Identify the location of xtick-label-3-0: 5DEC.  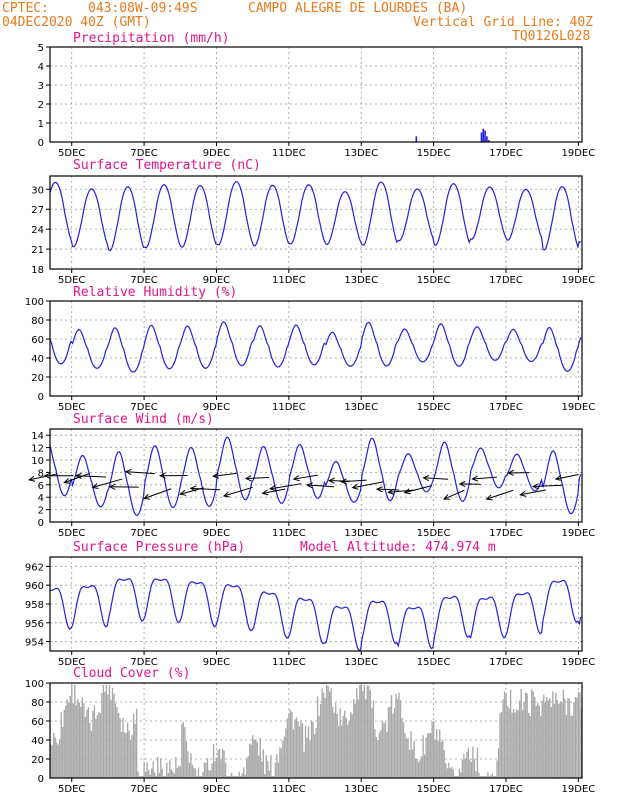
(71, 533).